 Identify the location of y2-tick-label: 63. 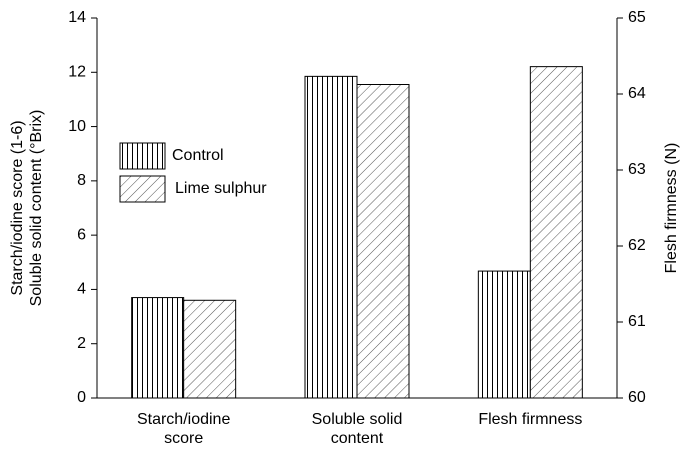
(637, 169).